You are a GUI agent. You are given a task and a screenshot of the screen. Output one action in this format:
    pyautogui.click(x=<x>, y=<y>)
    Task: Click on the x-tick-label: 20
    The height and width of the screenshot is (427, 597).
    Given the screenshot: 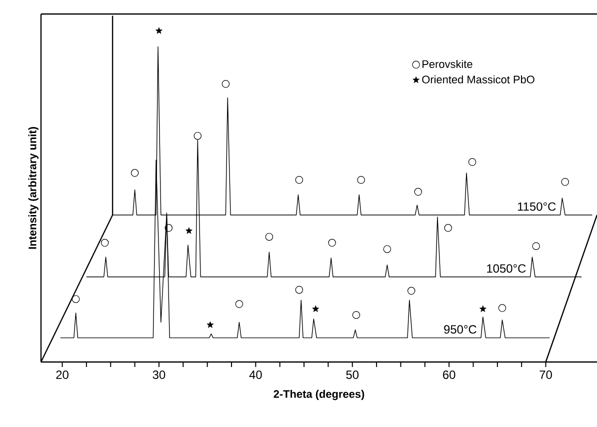 What is the action you would take?
    pyautogui.click(x=62, y=374)
    